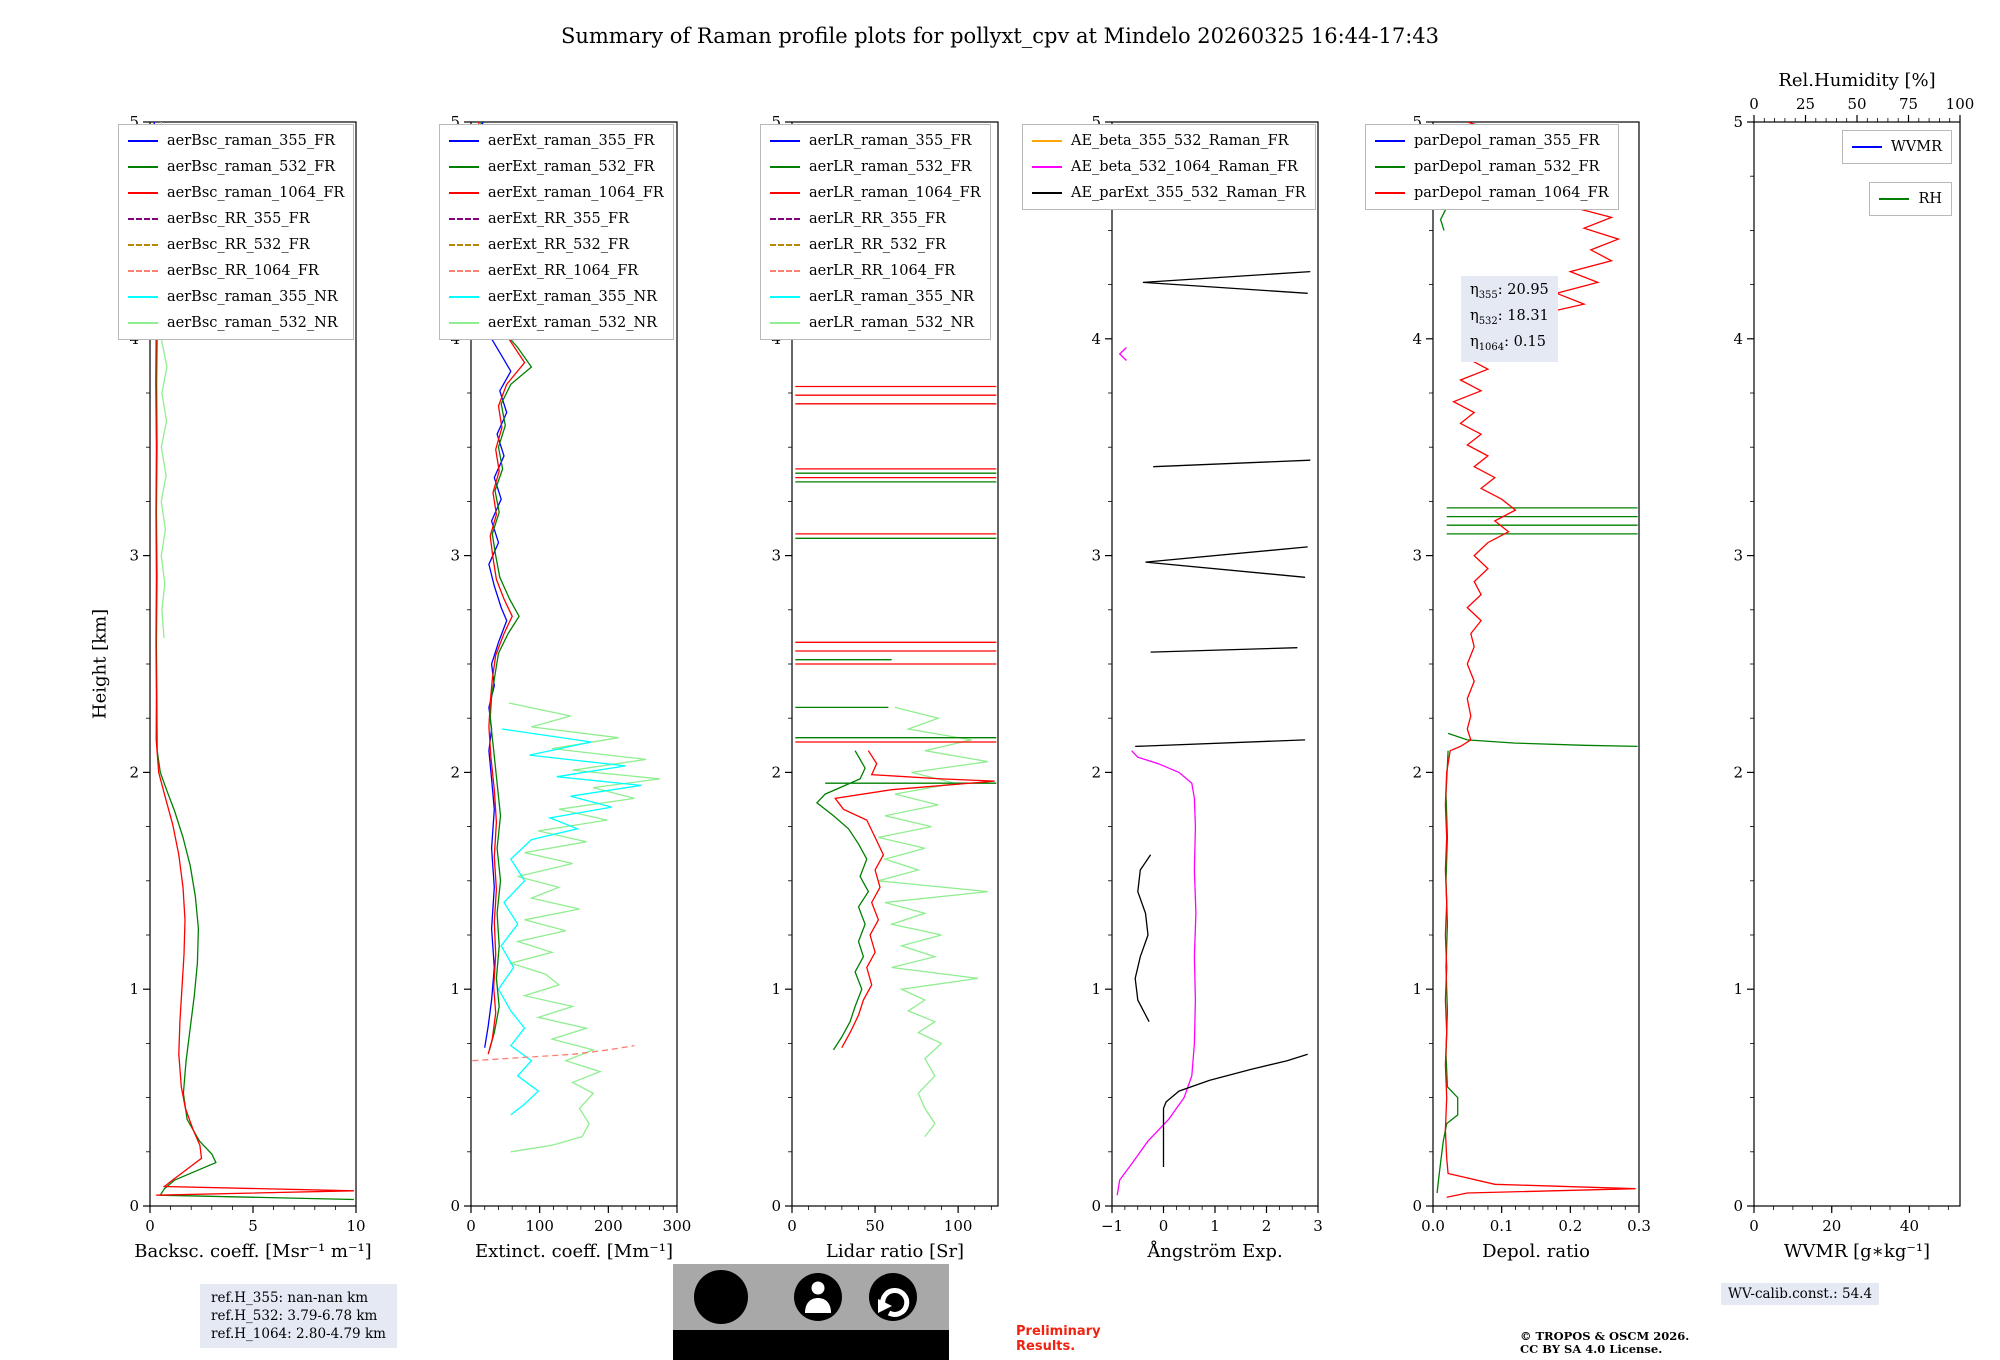  Describe the element at coordinates (1180, 141) in the screenshot. I see `legend-label: AE_beta_355_532_Raman_FR` at that location.